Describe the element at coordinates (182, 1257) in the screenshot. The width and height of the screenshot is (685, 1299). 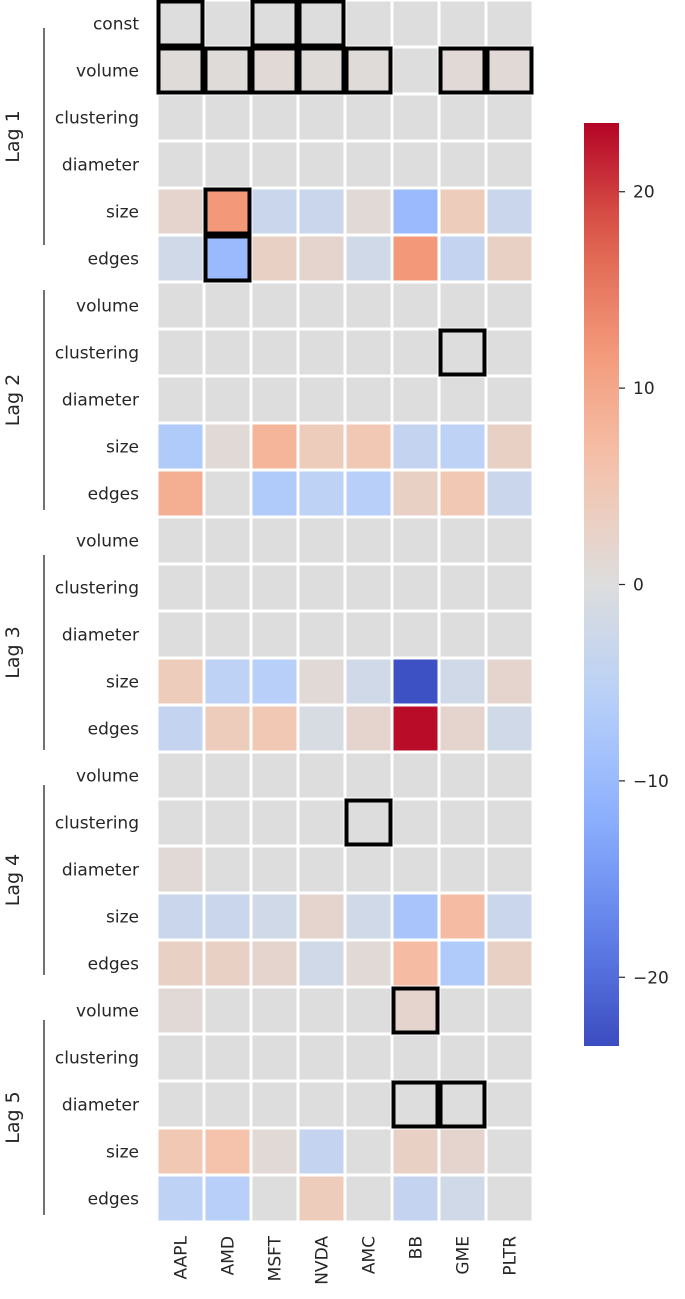
I see `column-label: AAPL` at that location.